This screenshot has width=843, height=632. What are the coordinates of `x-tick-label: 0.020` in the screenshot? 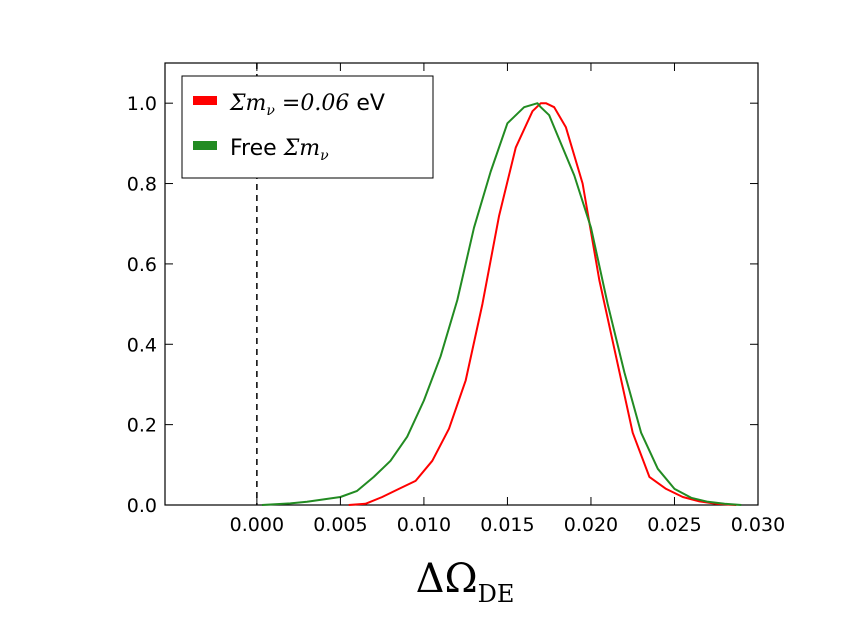 It's located at (591, 525).